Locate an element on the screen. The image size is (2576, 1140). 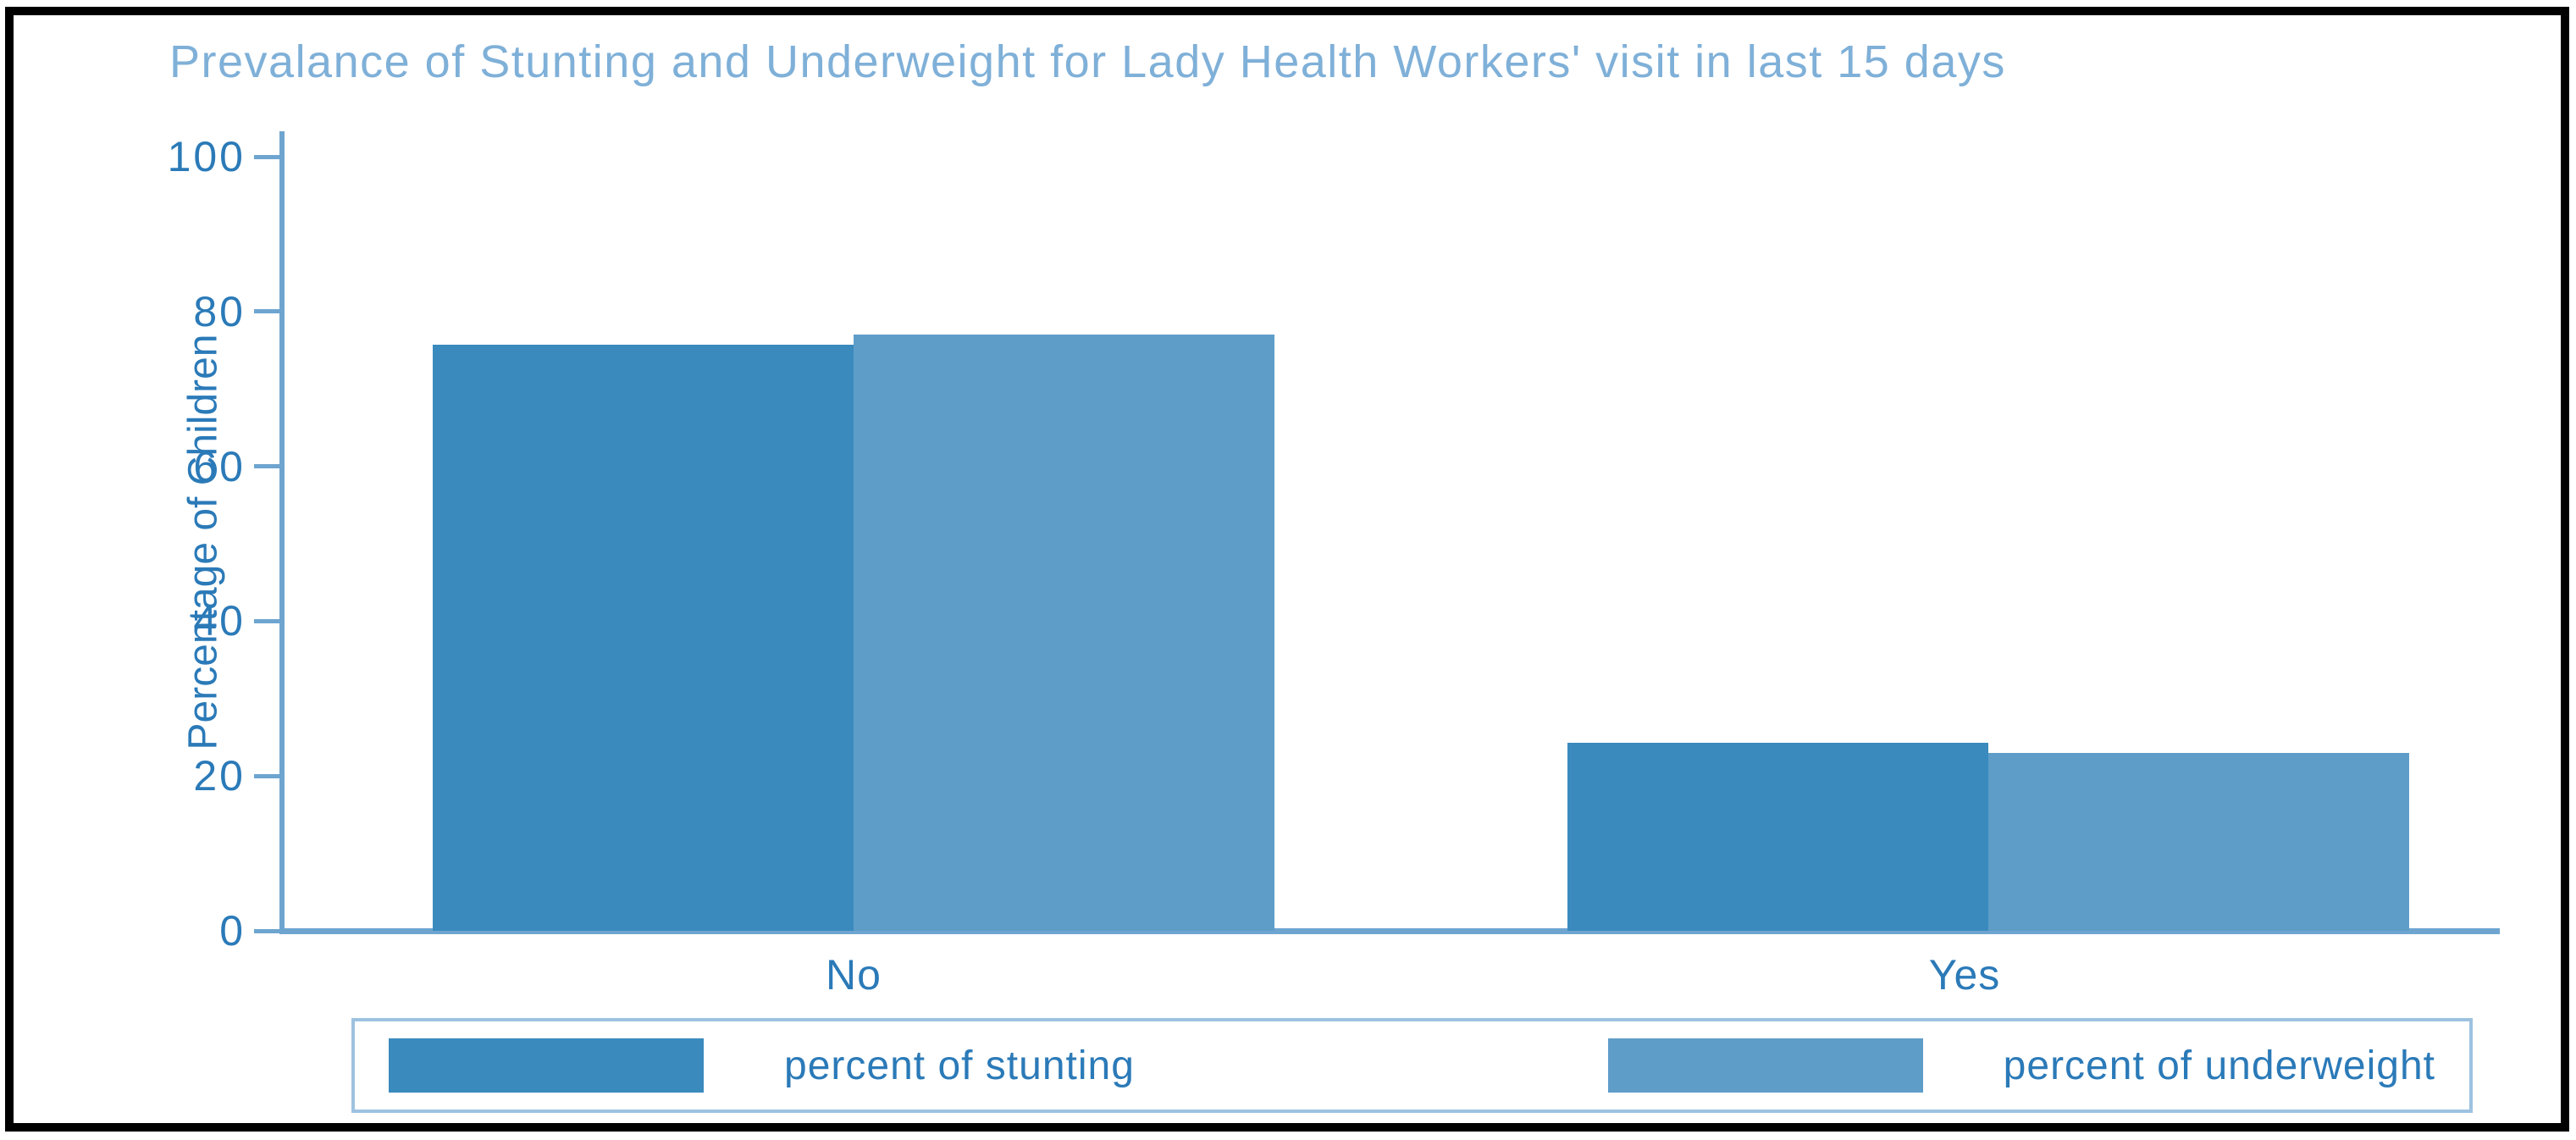
legend-item: percent of underweight is located at coordinates (2021, 1065).